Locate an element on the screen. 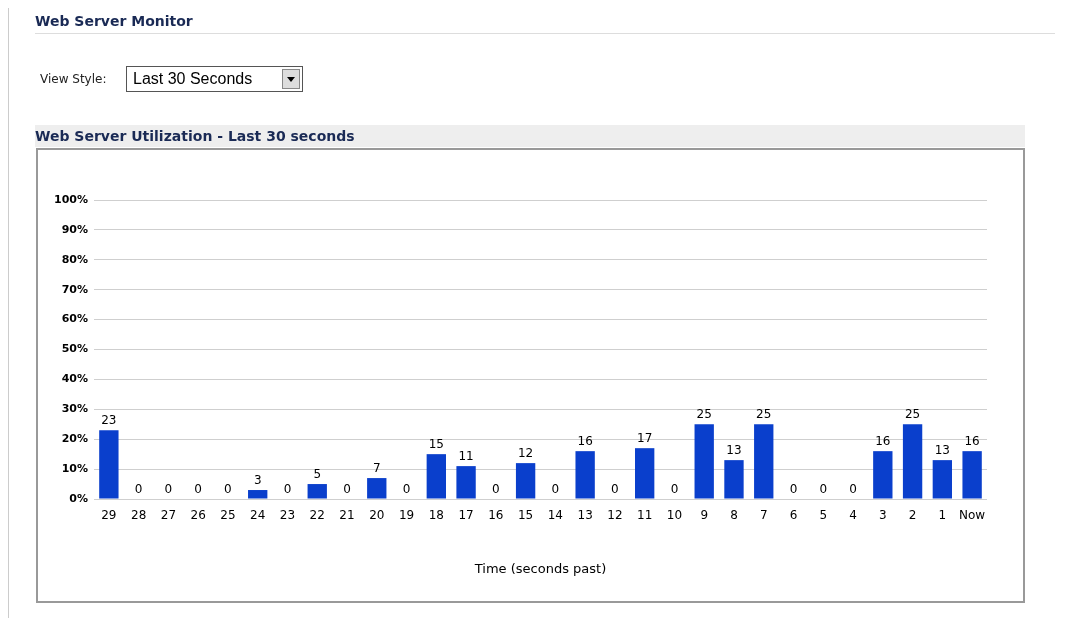  x-tick-label: 10 is located at coordinates (674, 515).